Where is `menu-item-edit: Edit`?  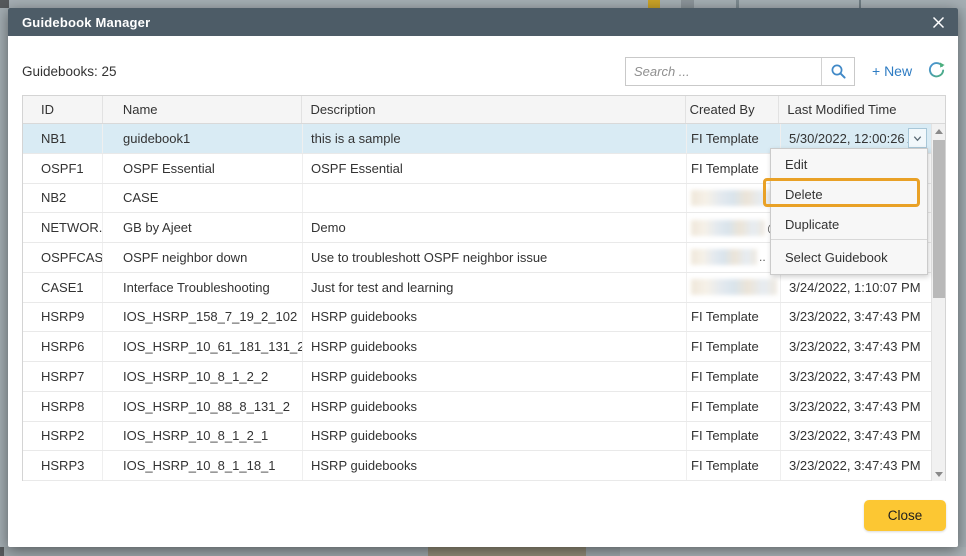
menu-item-edit: Edit is located at coordinates (796, 164).